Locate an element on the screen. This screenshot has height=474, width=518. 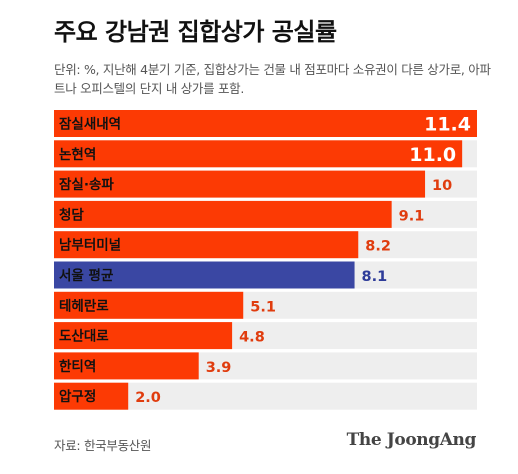
value-label: 9.1 is located at coordinates (412, 216).